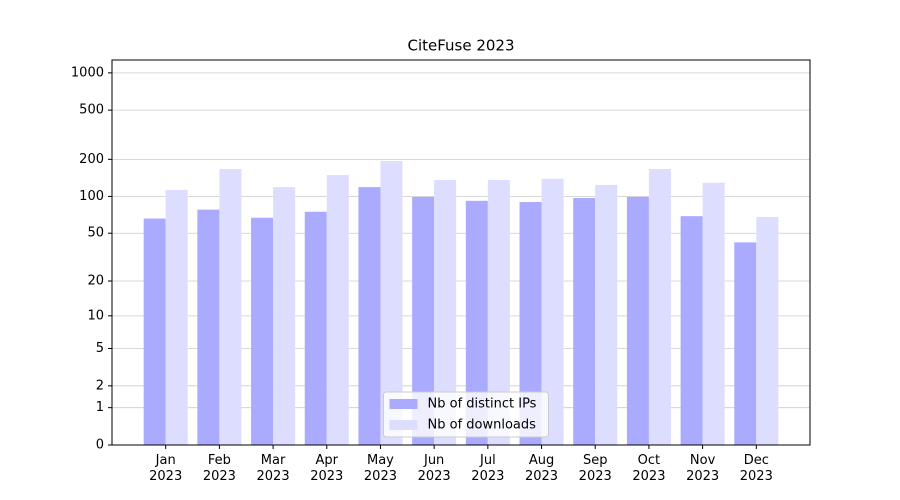 The width and height of the screenshot is (900, 500). I want to click on legend-label: Nb of downloads, so click(482, 425).